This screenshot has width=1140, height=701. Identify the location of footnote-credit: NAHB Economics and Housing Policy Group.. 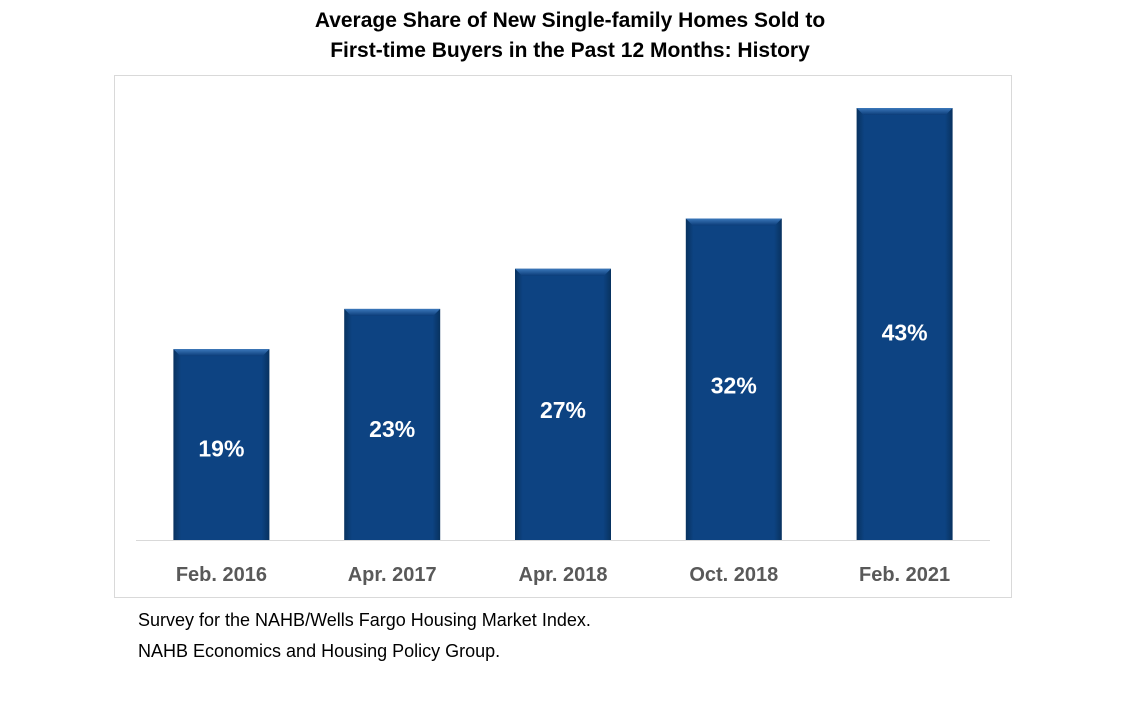
(319, 651).